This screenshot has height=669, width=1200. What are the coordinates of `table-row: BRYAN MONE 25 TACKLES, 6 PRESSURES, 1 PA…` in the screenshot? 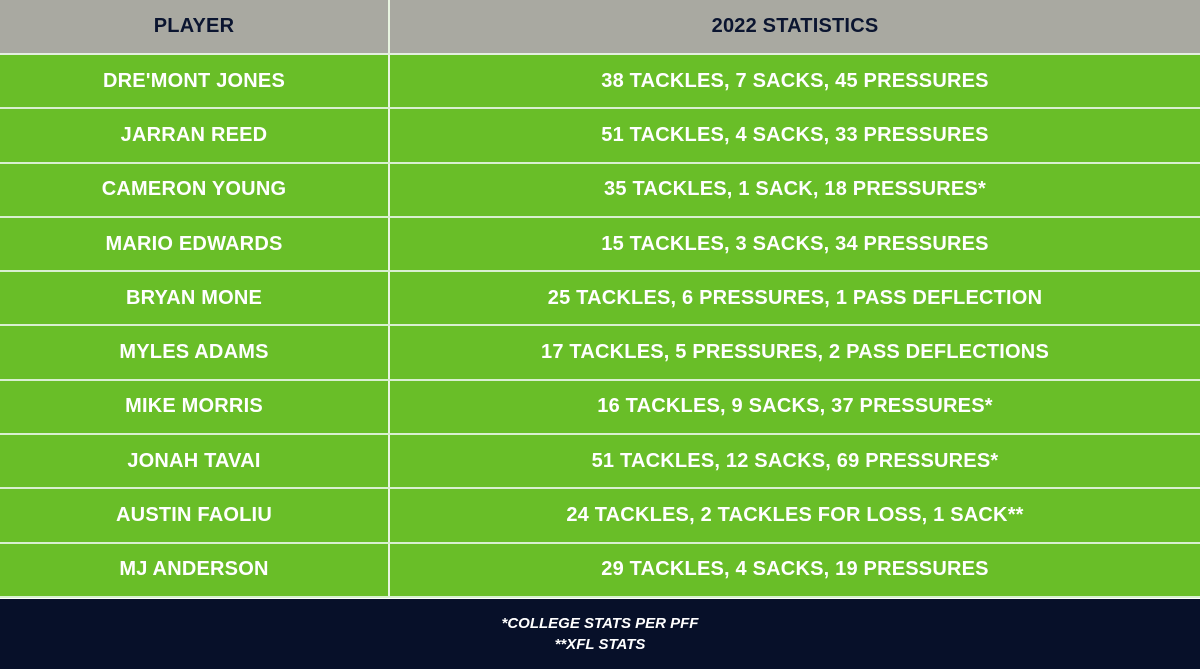 It's located at (600, 299).